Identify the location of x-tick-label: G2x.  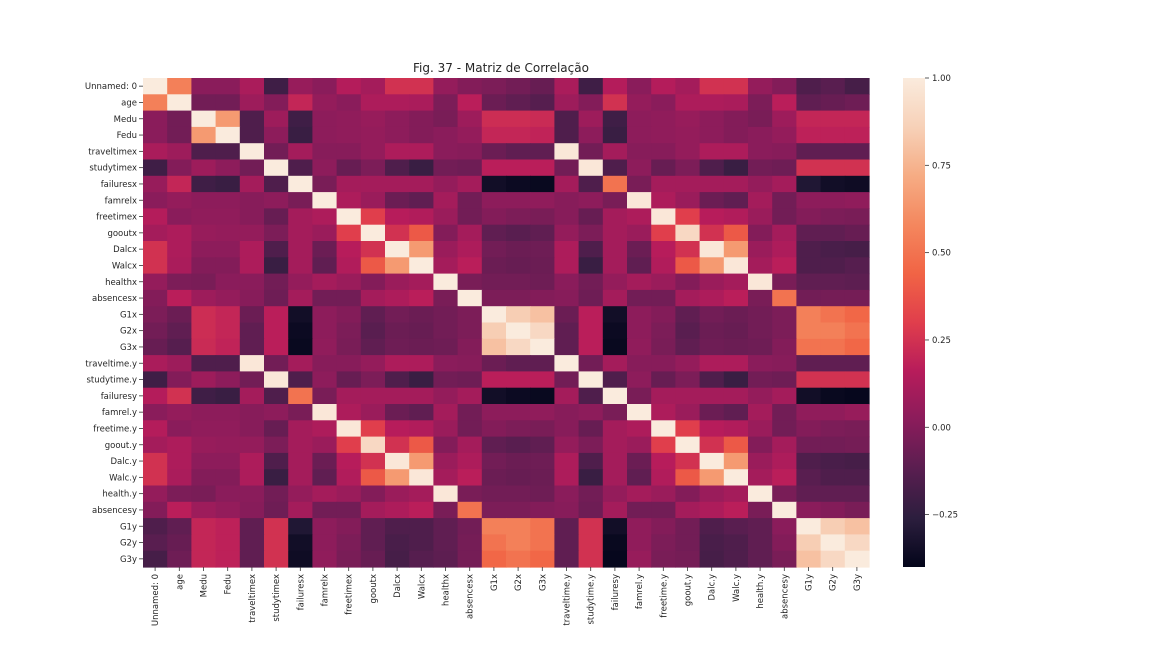
(519, 582).